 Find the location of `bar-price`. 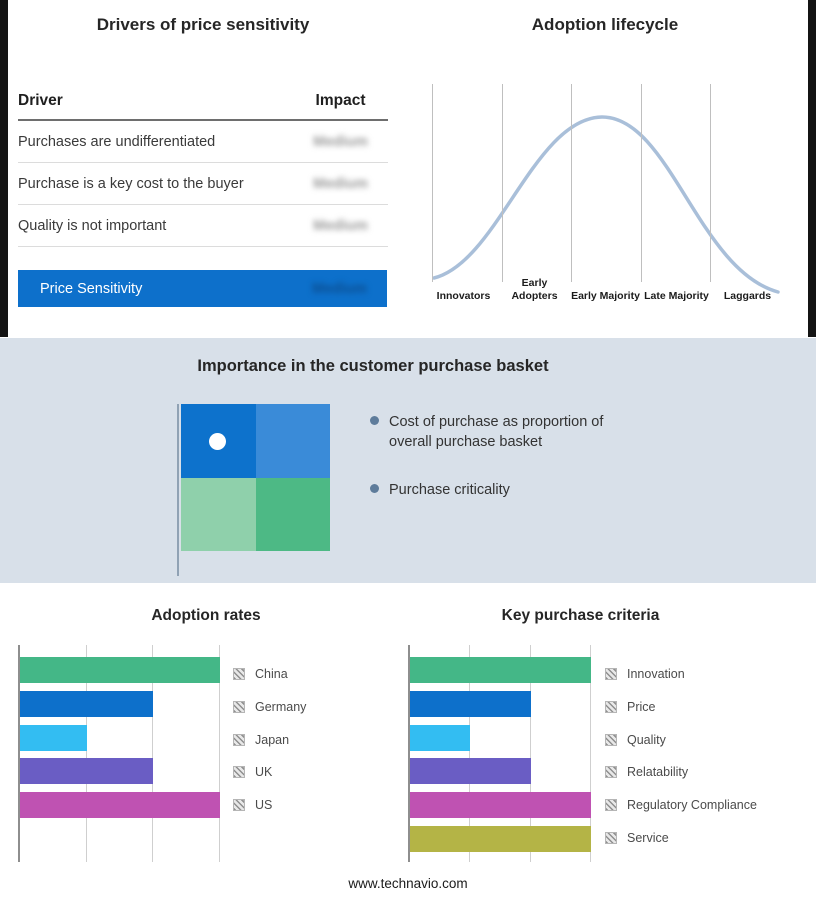

bar-price is located at coordinates (470, 703).